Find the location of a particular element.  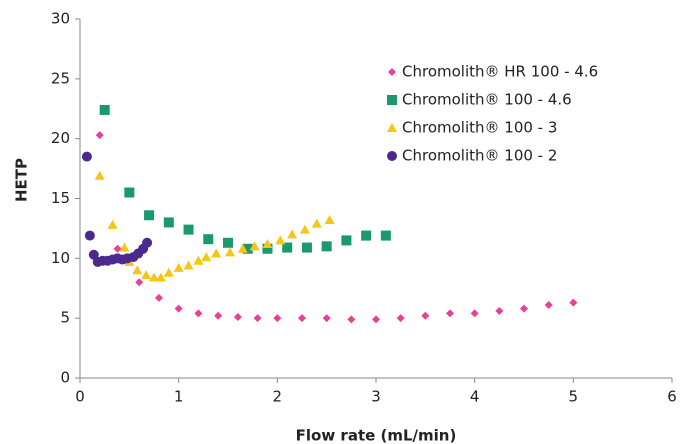

x-tick-label: 6 is located at coordinates (672, 397).